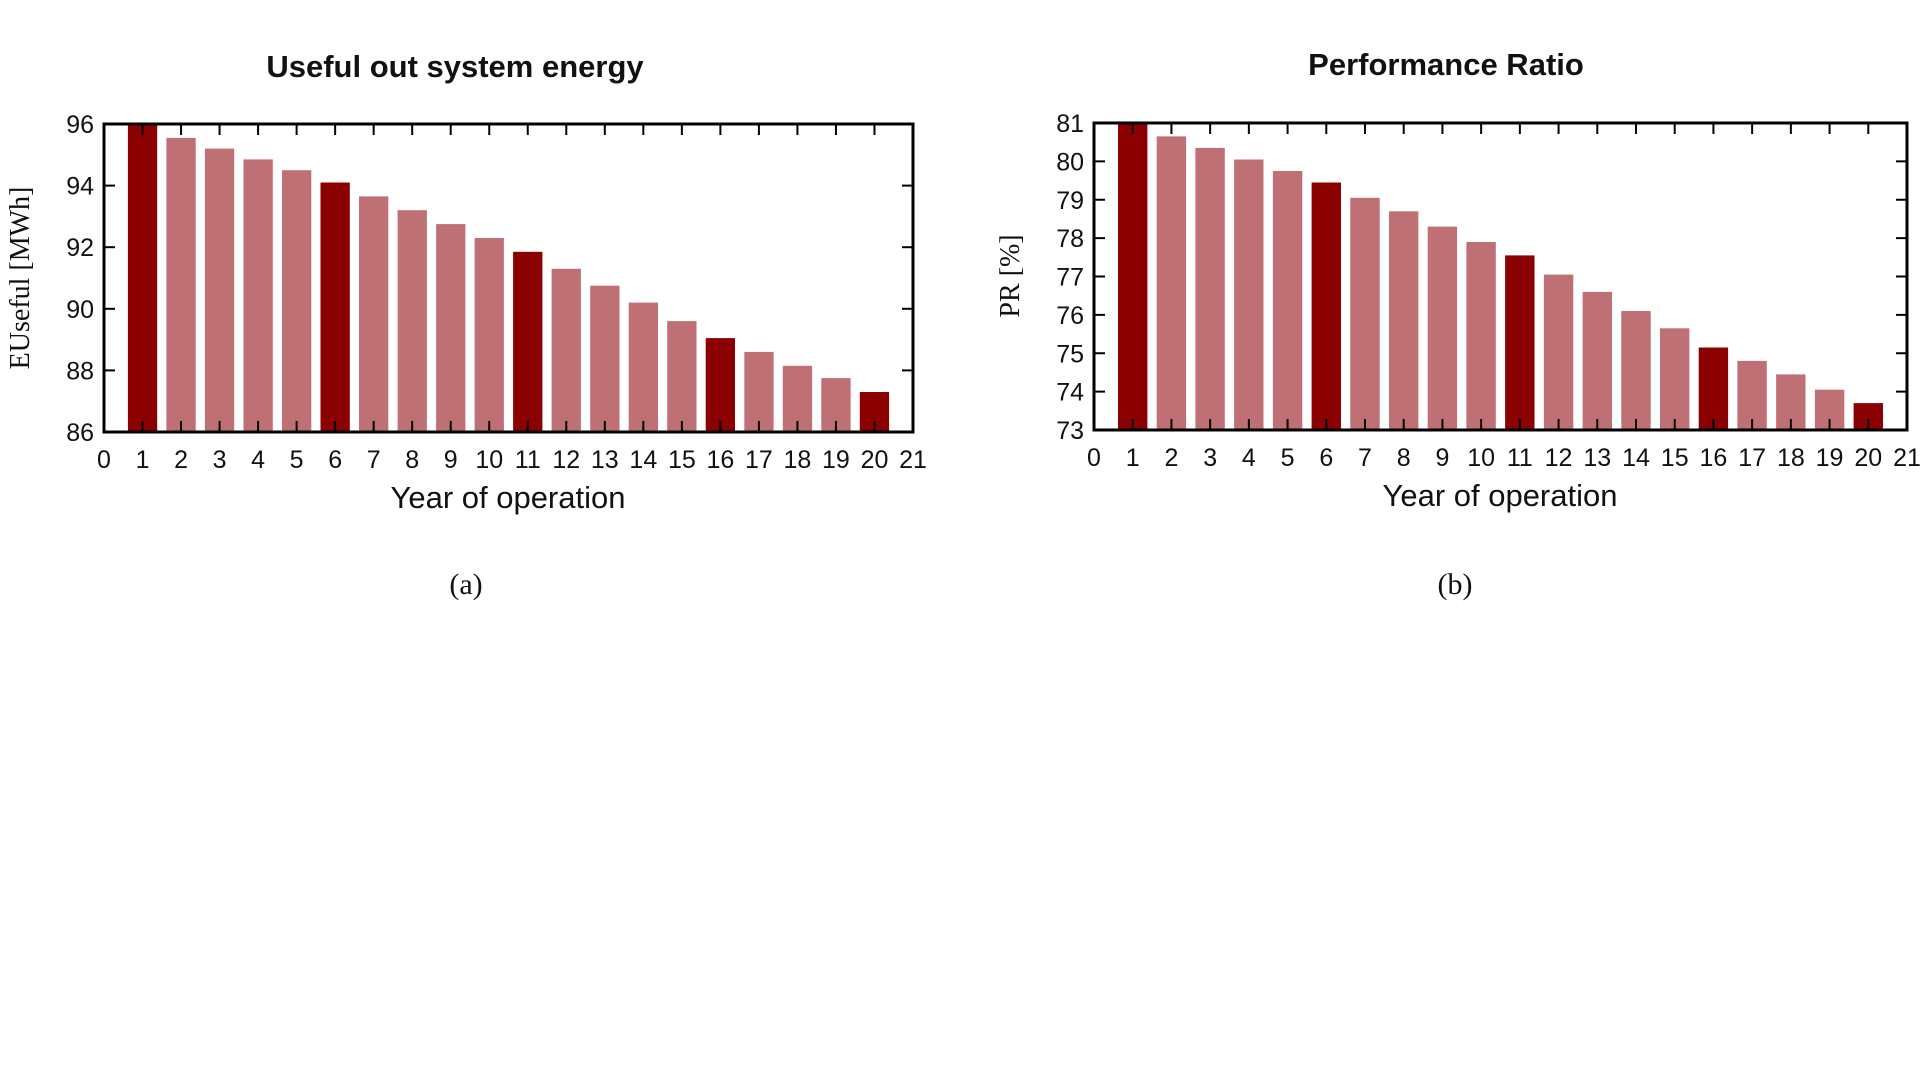 The height and width of the screenshot is (1080, 1920). Describe the element at coordinates (1070, 201) in the screenshot. I see `y-tick-label: 79` at that location.